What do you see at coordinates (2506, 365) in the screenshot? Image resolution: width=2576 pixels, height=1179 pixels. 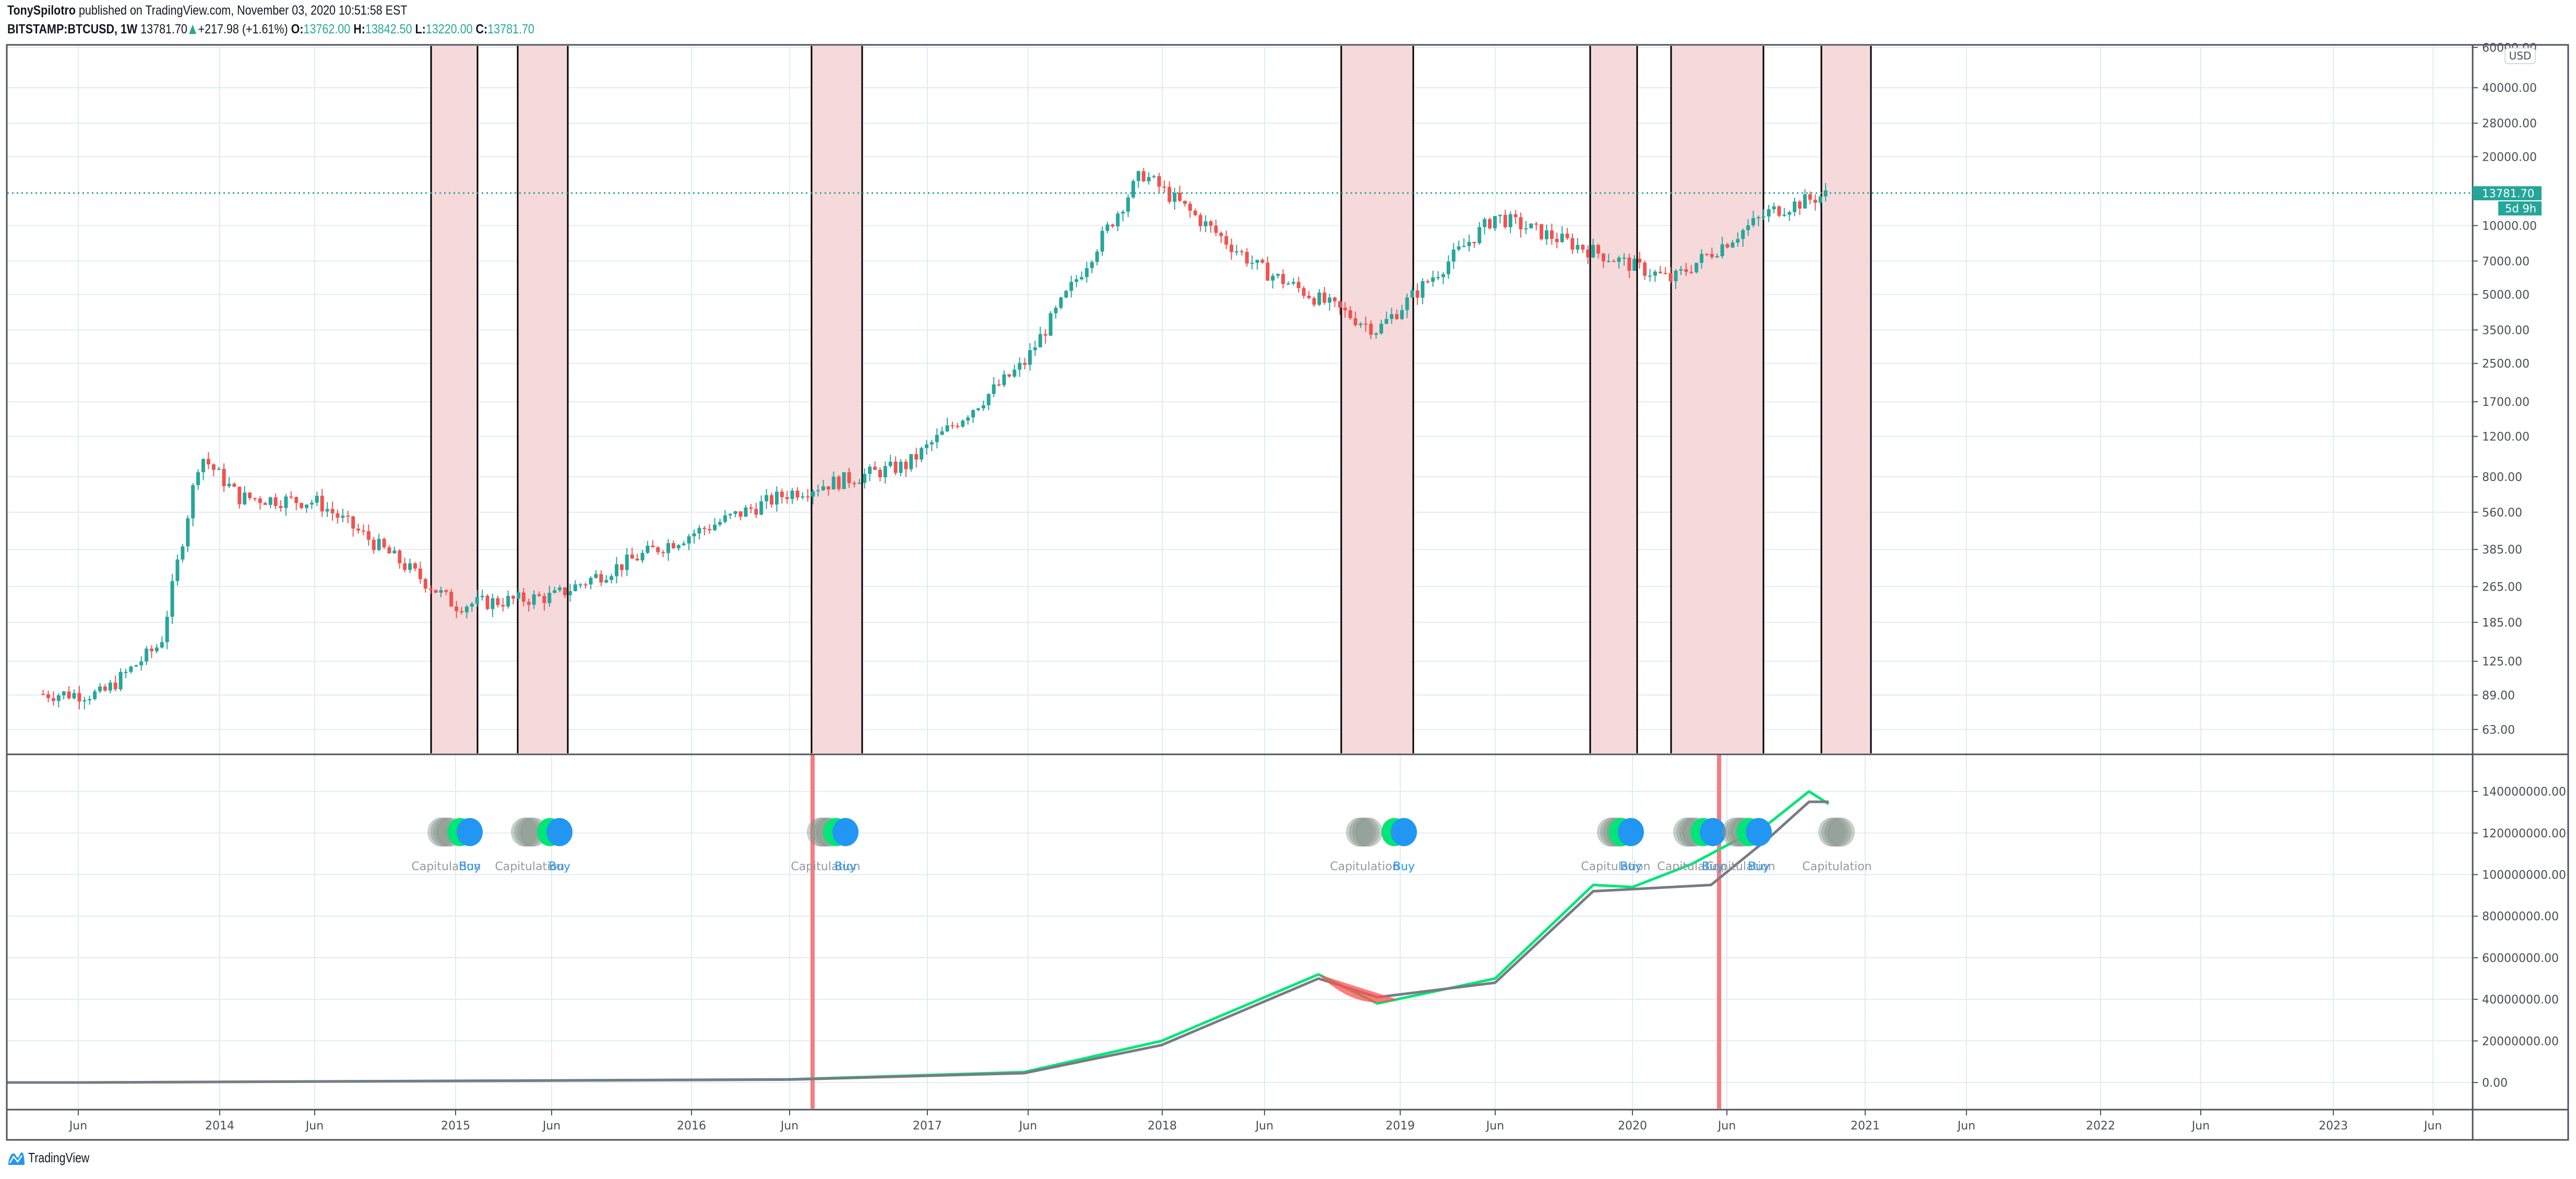 I see `price-tick-label: 2500.00` at bounding box center [2506, 365].